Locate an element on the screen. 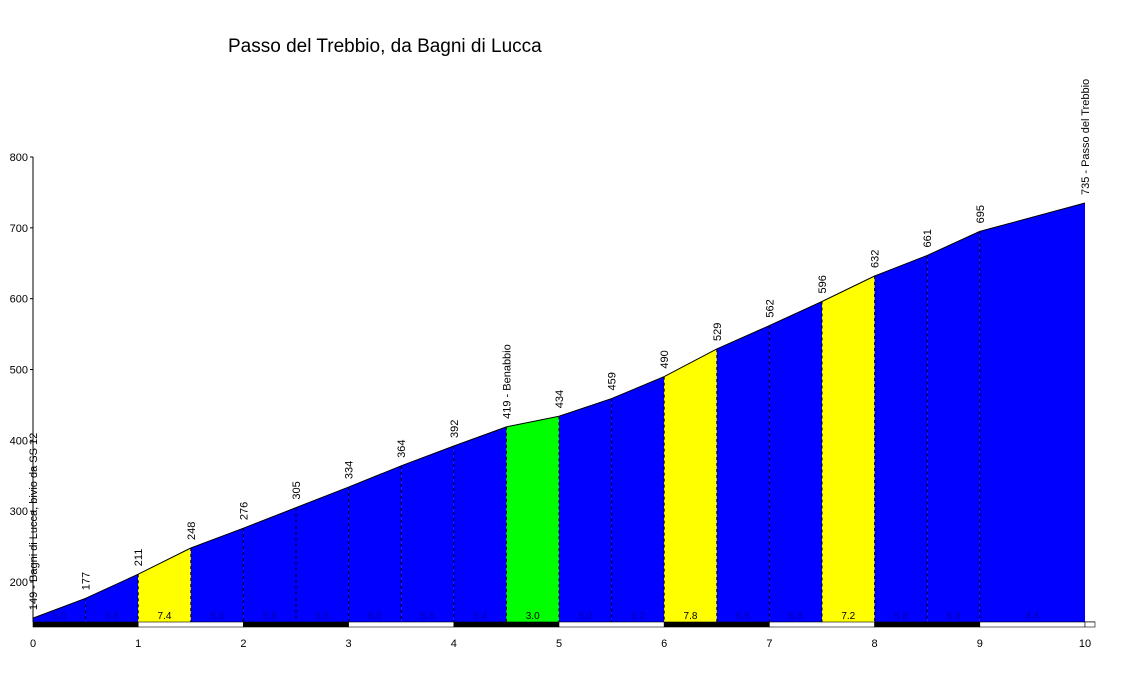 This screenshot has height=673, width=1137. x-tick-label: 8 is located at coordinates (875, 644).